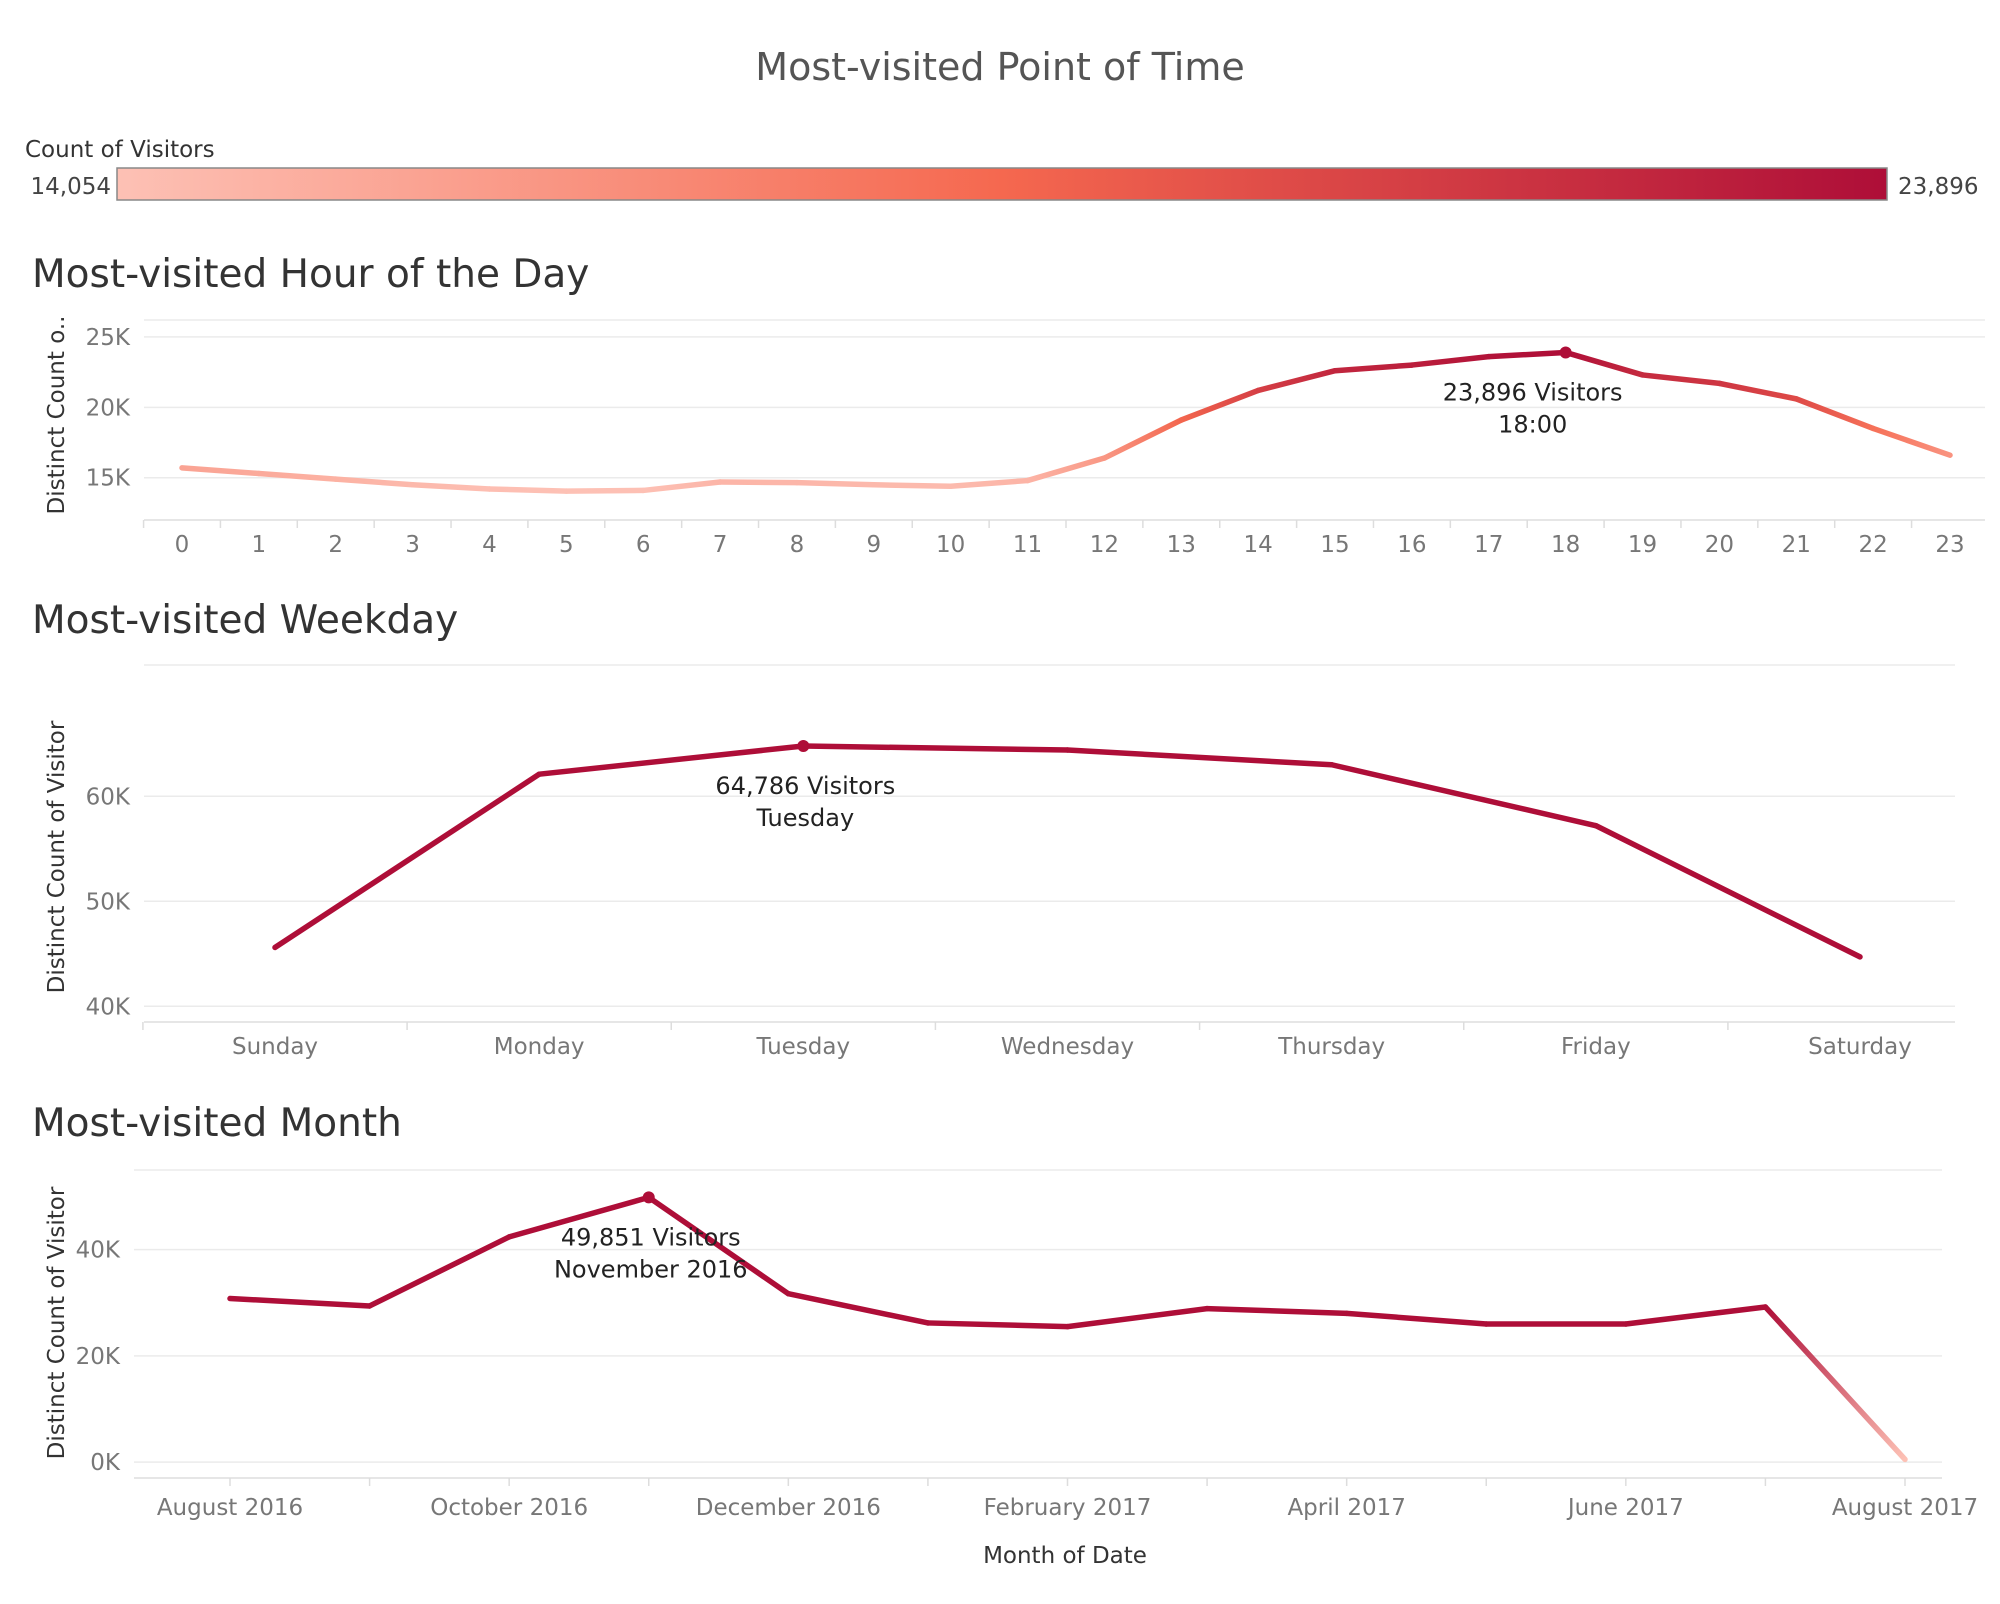 Image resolution: width=2000 pixels, height=1604 pixels. What do you see at coordinates (1104, 545) in the screenshot?
I see `x-tick-label: 12` at bounding box center [1104, 545].